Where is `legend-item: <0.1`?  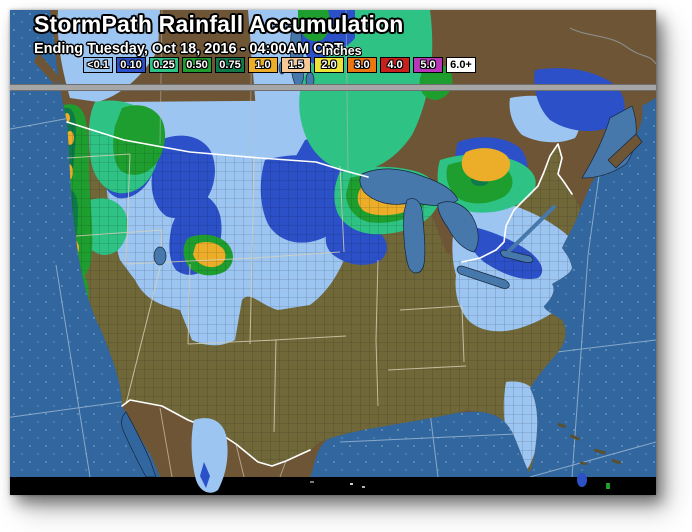
legend-item: <0.1 is located at coordinates (98, 65).